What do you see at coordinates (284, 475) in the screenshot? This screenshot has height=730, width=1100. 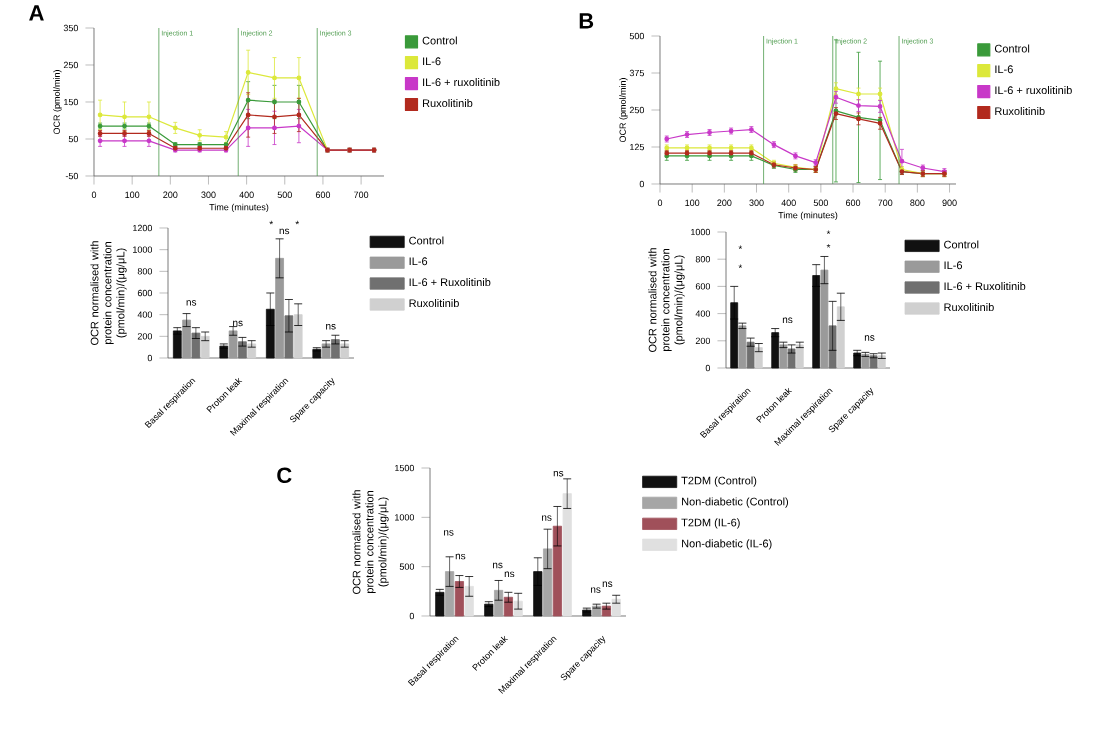 I see `chart-title: C` at bounding box center [284, 475].